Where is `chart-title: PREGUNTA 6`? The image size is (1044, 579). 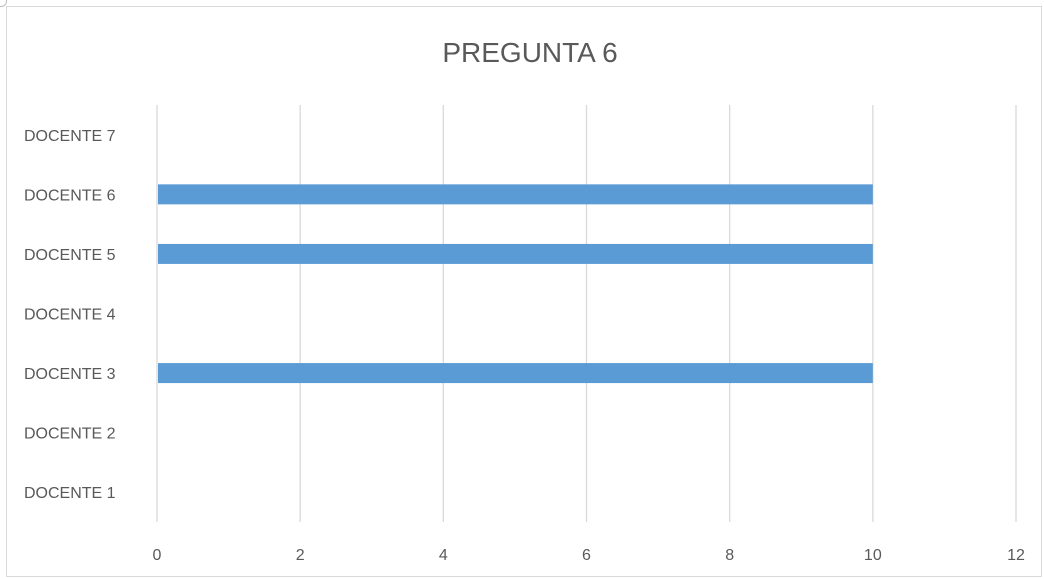 chart-title: PREGUNTA 6 is located at coordinates (529, 52).